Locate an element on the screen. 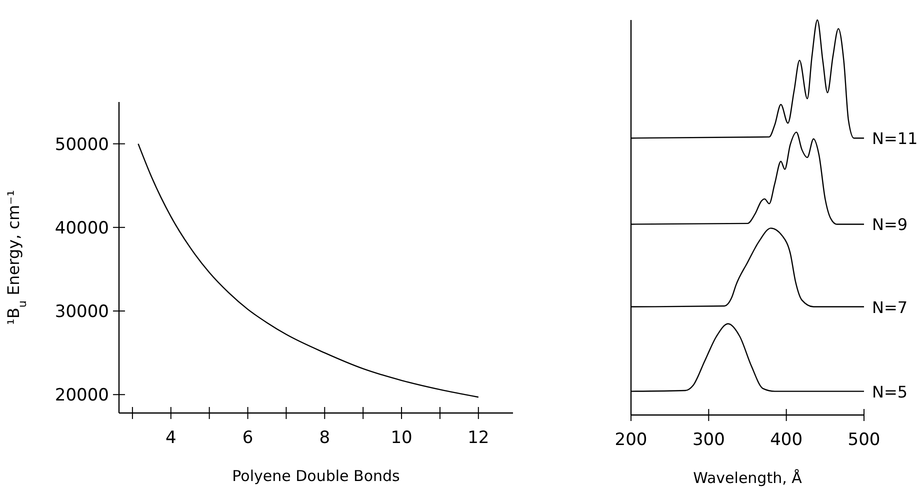 This screenshot has height=488, width=919. series-label: N=9 is located at coordinates (890, 224).